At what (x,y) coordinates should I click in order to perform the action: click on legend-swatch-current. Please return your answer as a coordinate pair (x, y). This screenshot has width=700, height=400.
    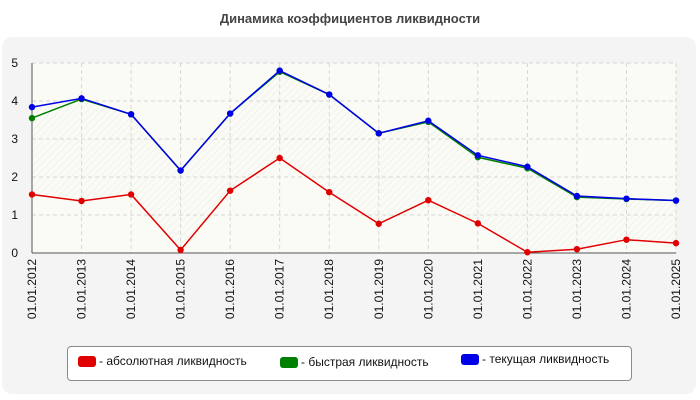
    Looking at the image, I should click on (470, 359).